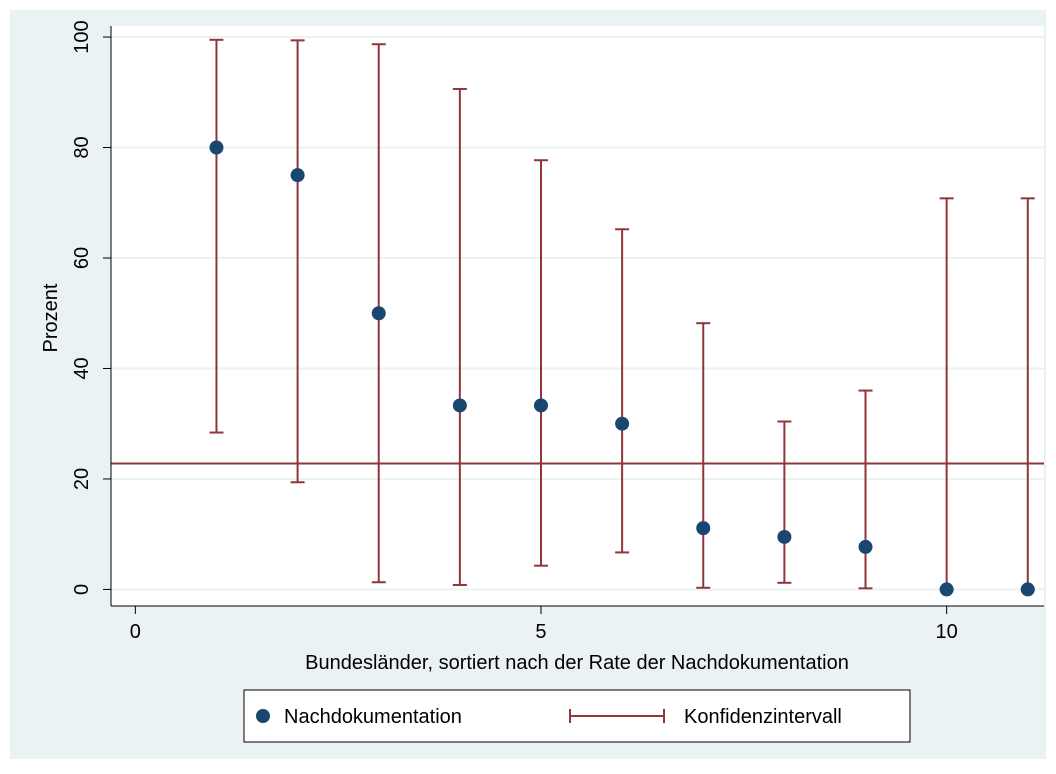  I want to click on legend-marker-konfidenzintervall, so click(617, 716).